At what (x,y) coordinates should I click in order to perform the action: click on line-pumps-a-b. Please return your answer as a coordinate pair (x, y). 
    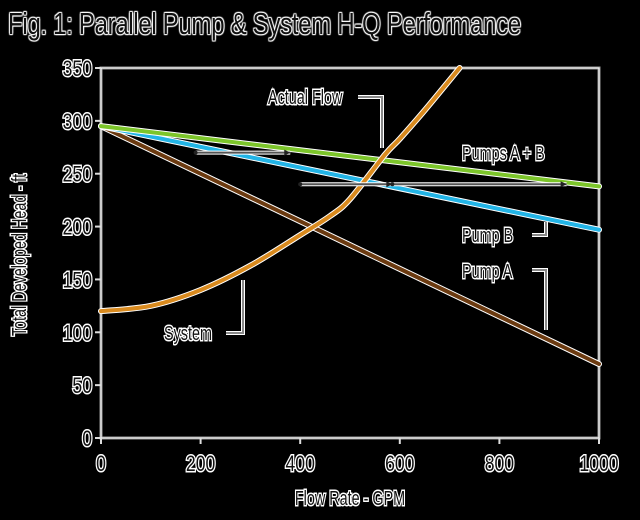
    Looking at the image, I should click on (350, 156).